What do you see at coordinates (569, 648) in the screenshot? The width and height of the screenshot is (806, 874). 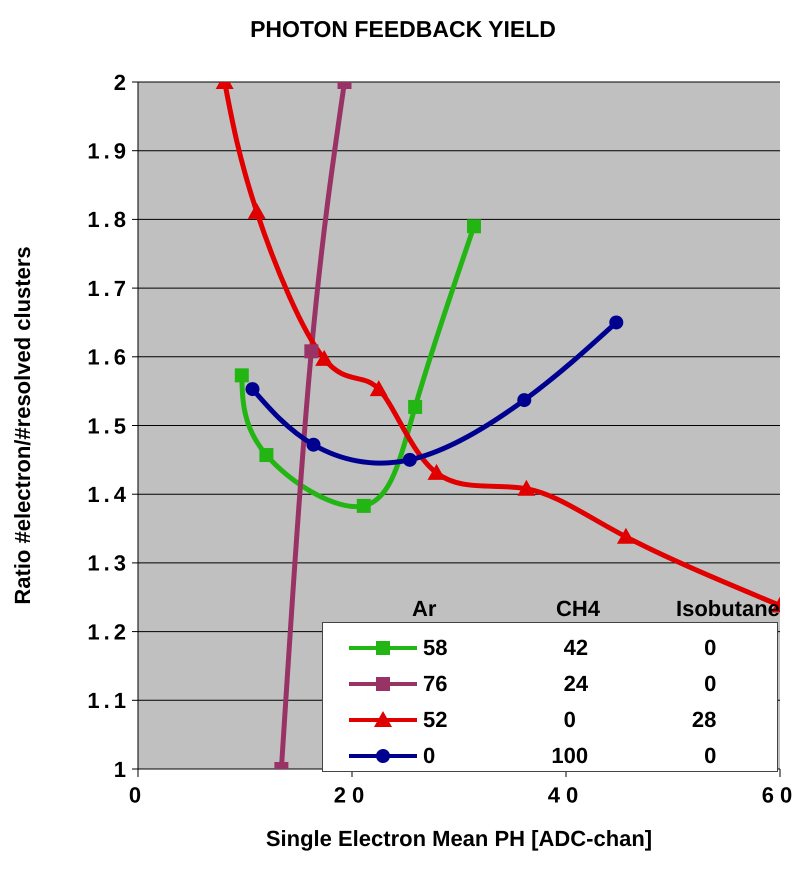 I see `legend-label: 58 42 0` at bounding box center [569, 648].